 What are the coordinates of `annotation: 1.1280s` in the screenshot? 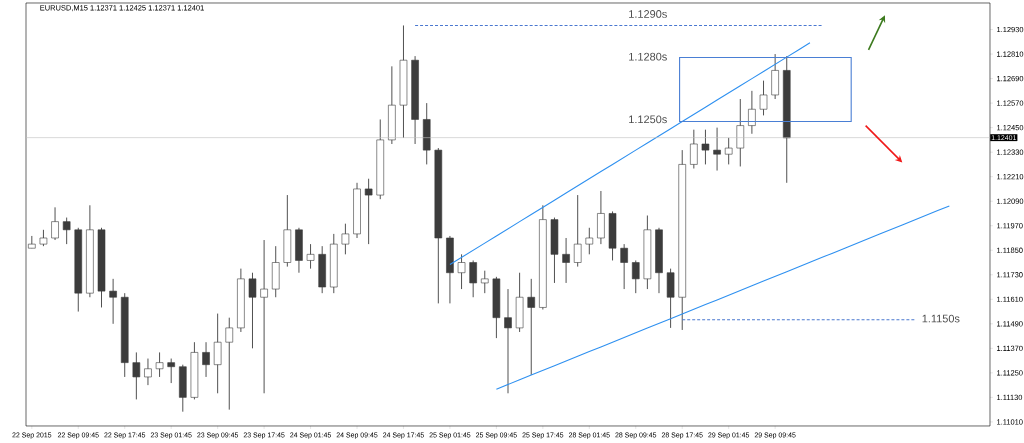 It's located at (648, 56).